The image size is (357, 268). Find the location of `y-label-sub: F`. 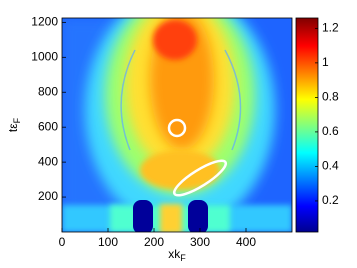

y-label-sub: F is located at coordinates (17, 120).